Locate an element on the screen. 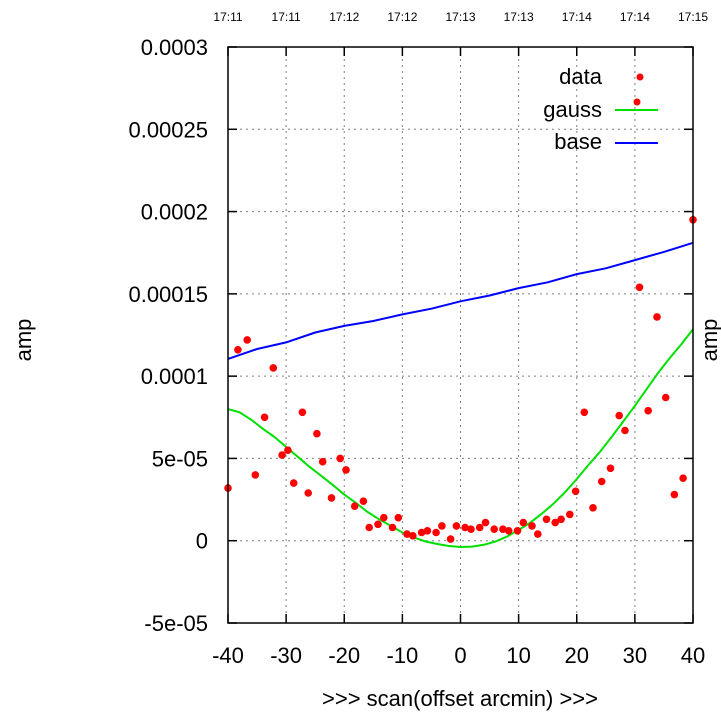 The image size is (721, 721). legend: data gauss base is located at coordinates (600, 109).